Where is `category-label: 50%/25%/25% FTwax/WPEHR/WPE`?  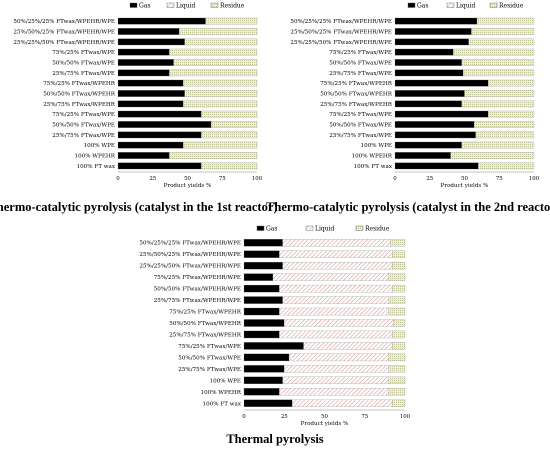
category-label: 50%/25%/25% FTwax/WPEHR/WPE is located at coordinates (341, 22).